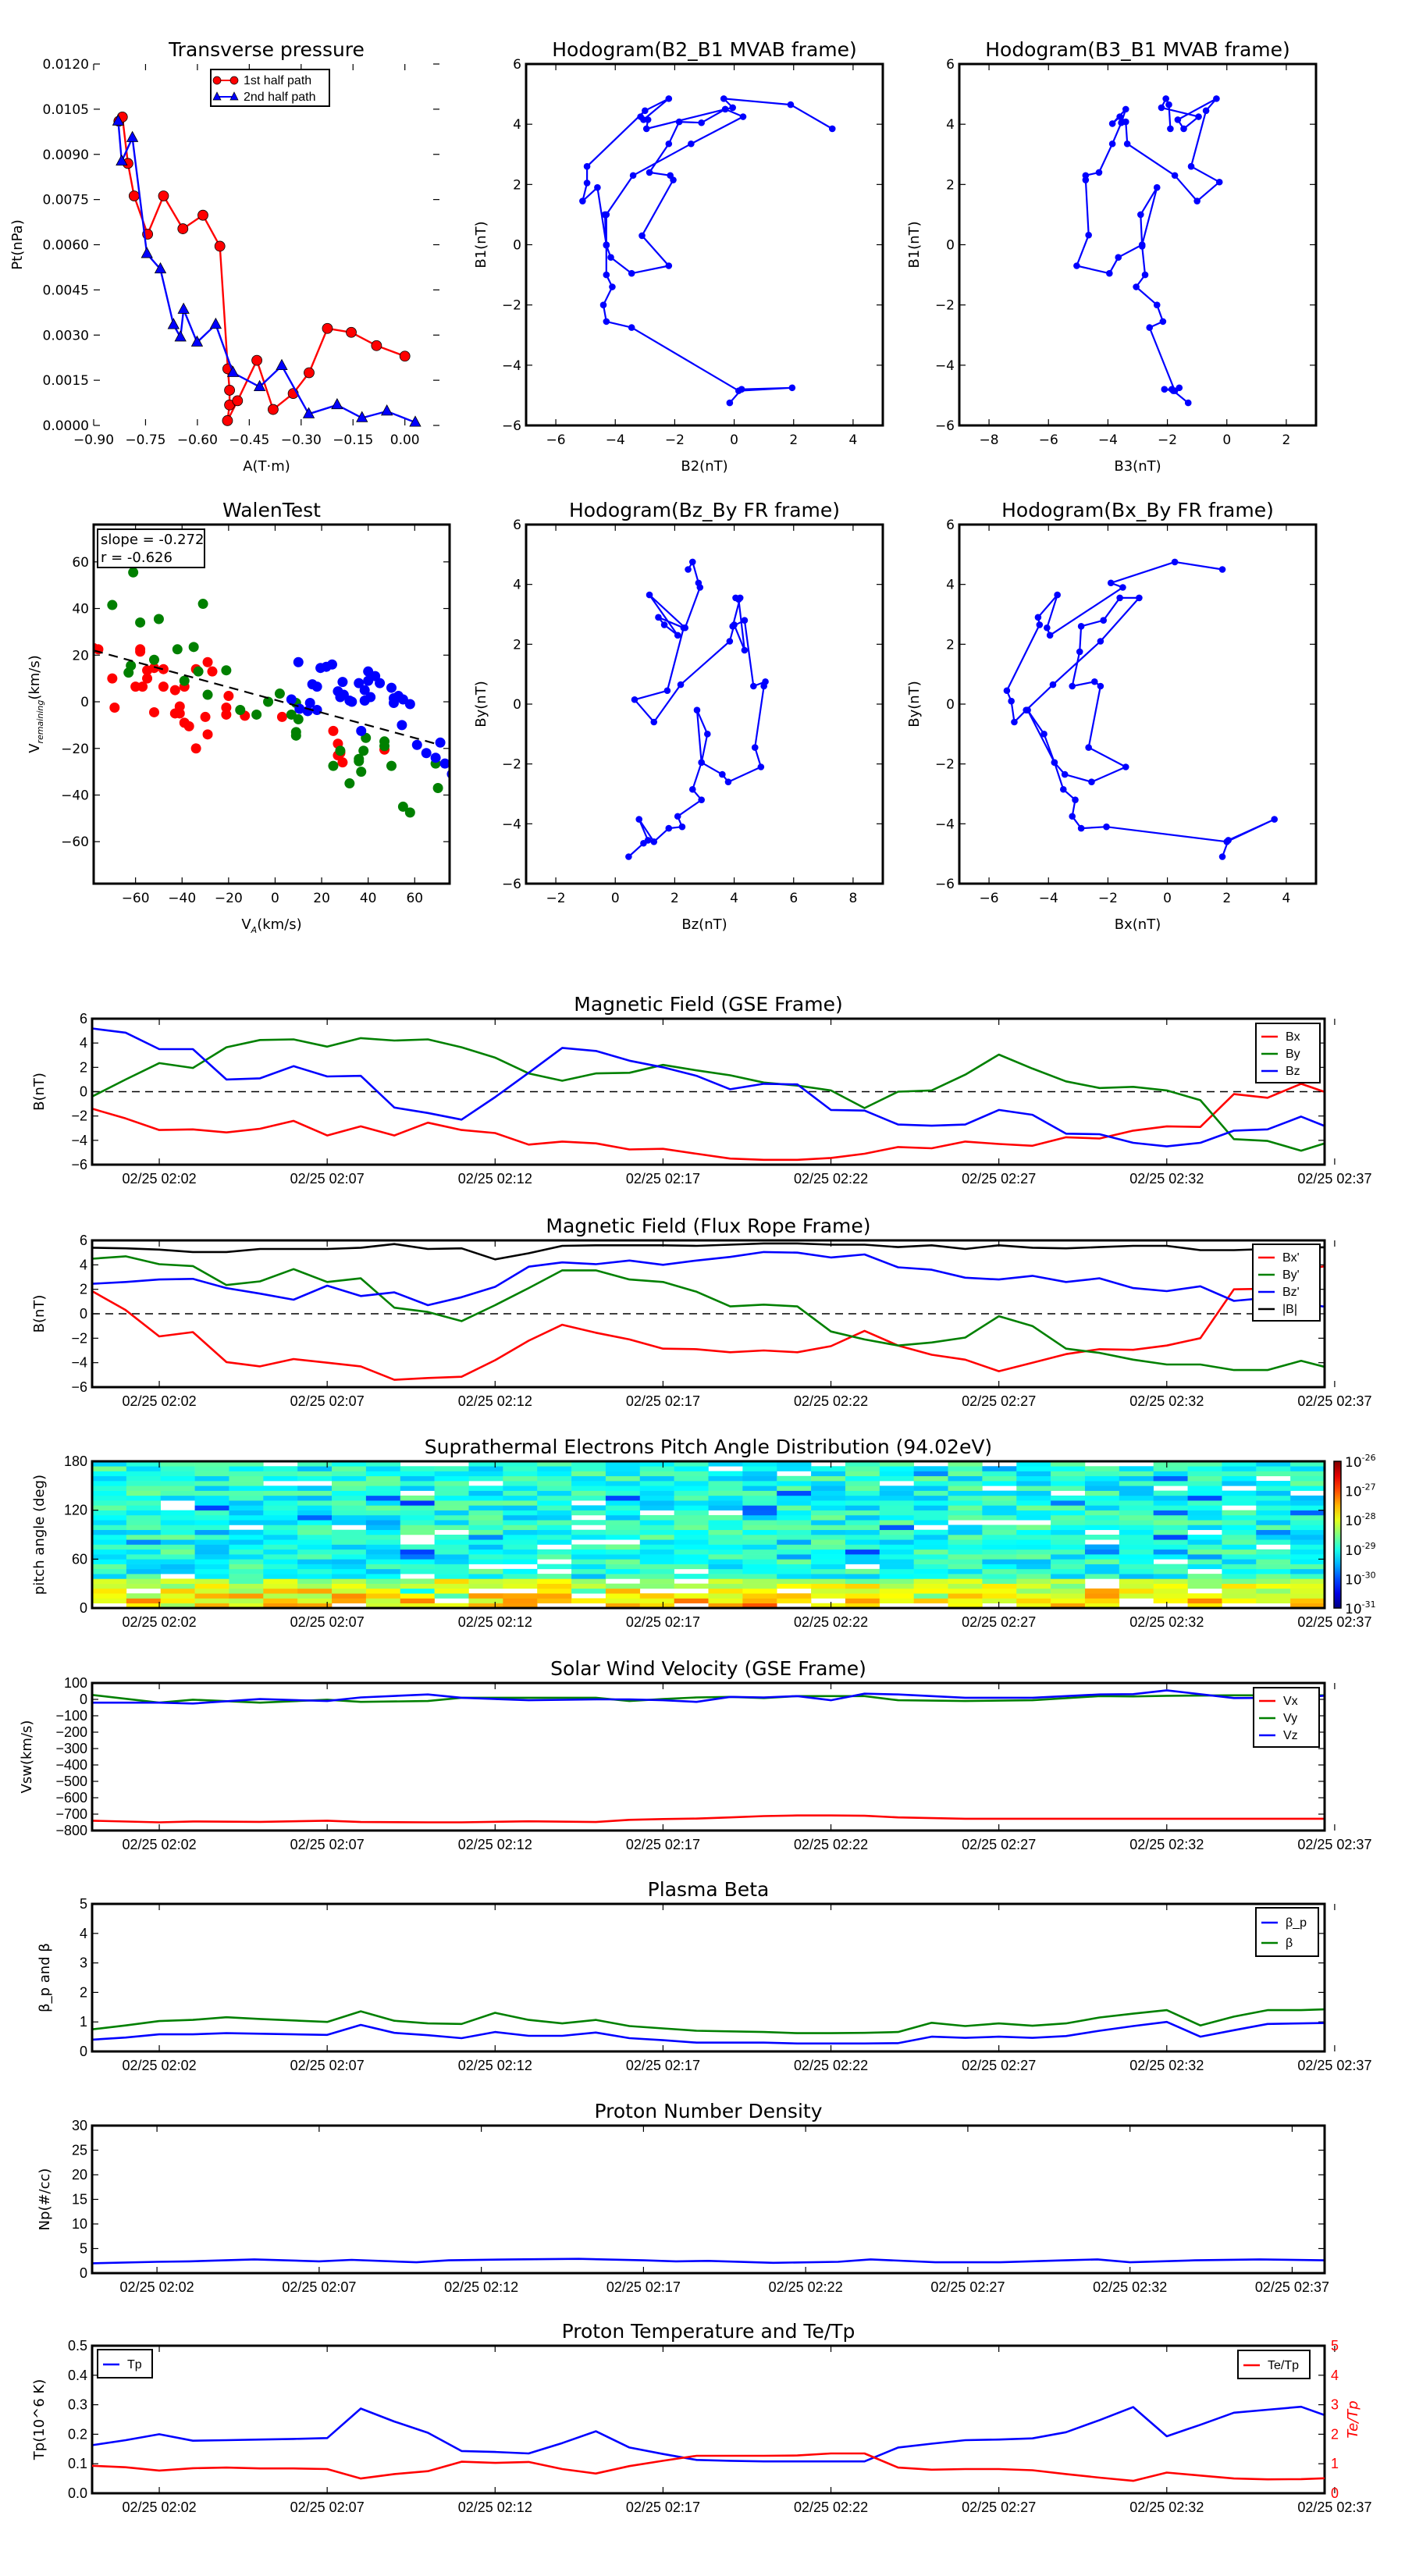 Image resolution: width=1405 pixels, height=2576 pixels. Describe the element at coordinates (734, 899) in the screenshot. I see `x-tick-label: 4` at that location.